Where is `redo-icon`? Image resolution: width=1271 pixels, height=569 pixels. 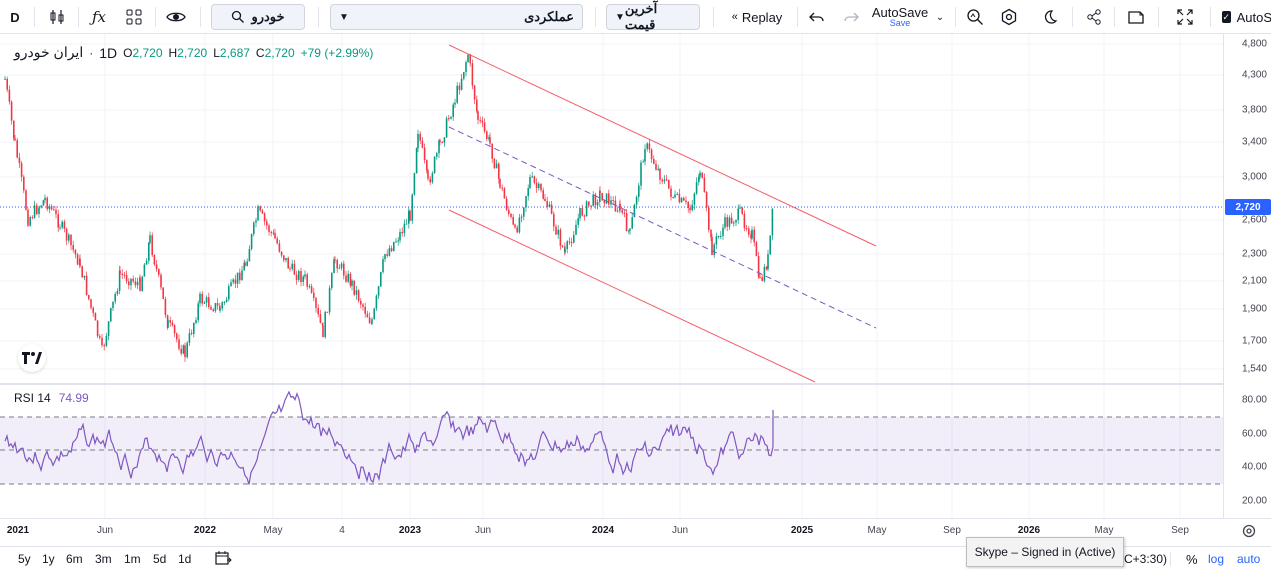
redo-icon is located at coordinates (851, 17).